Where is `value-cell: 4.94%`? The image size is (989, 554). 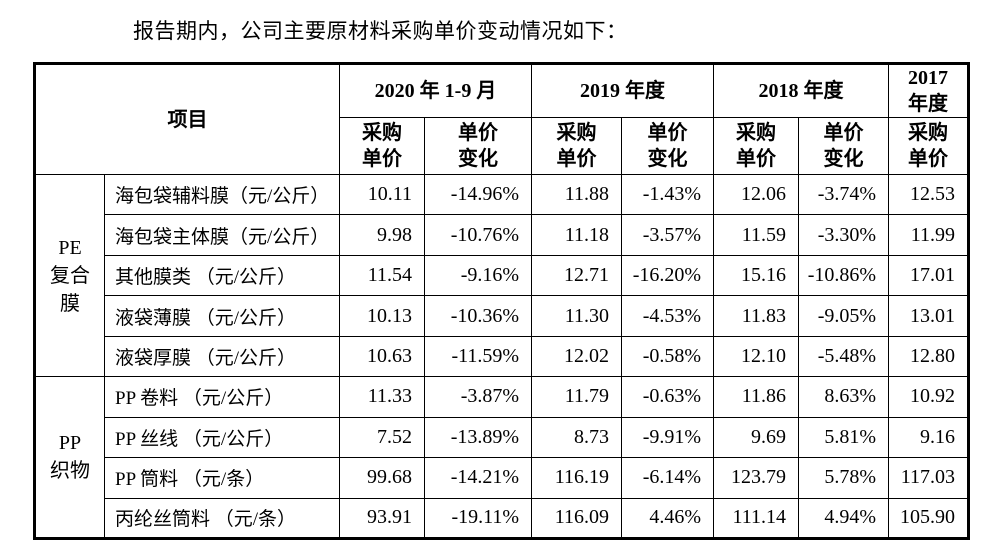
value-cell: 4.94% is located at coordinates (844, 518).